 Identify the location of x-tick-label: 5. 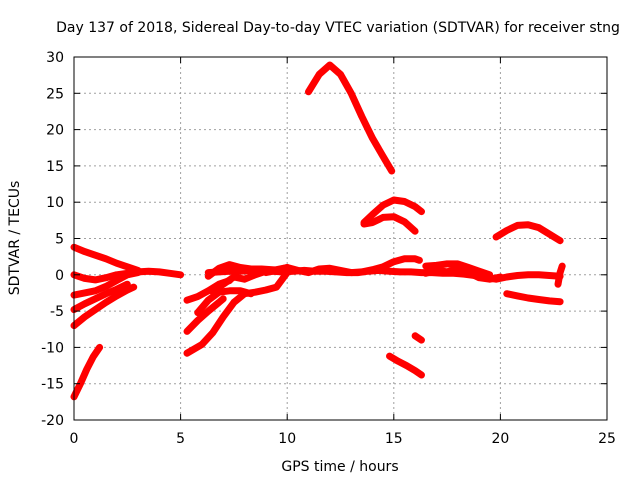
(180, 439).